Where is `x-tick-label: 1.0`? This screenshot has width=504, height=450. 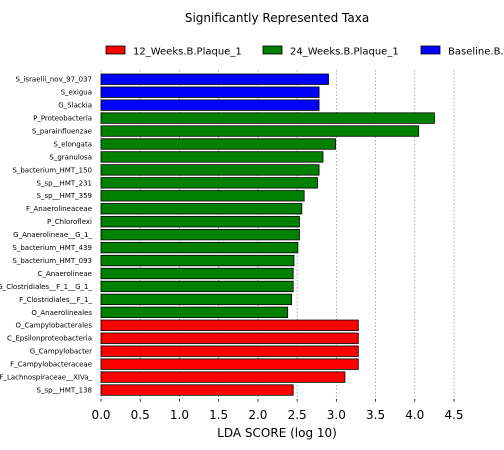
x-tick-label: 1.0 is located at coordinates (179, 415).